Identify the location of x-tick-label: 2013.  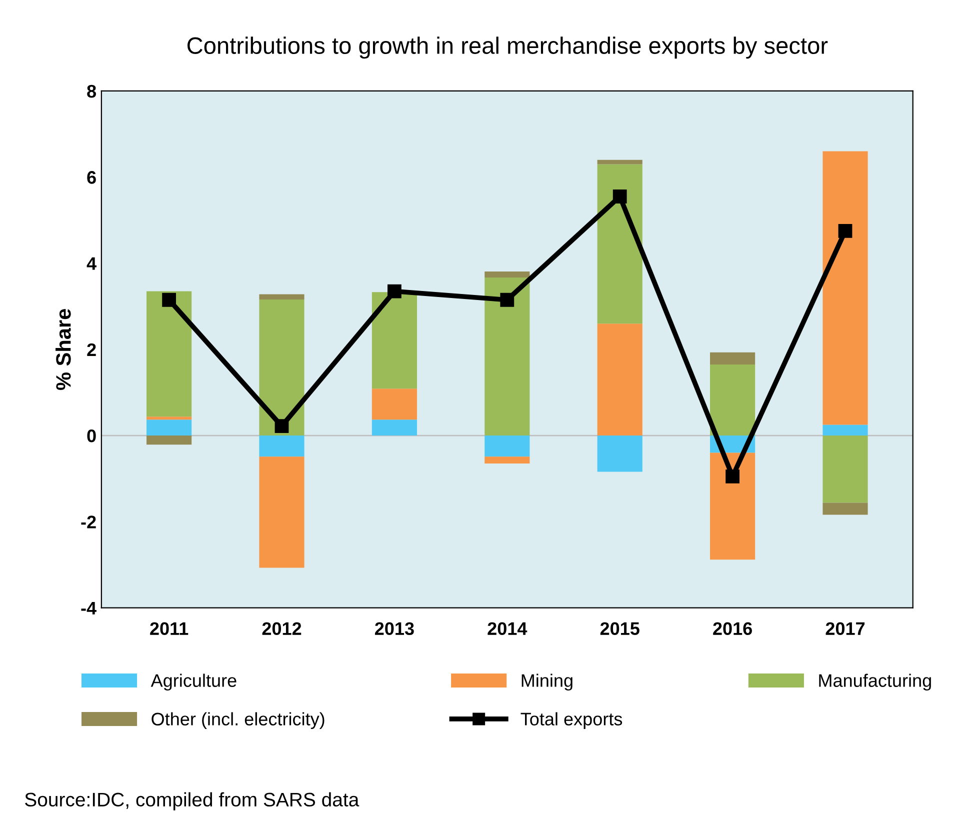
(394, 629).